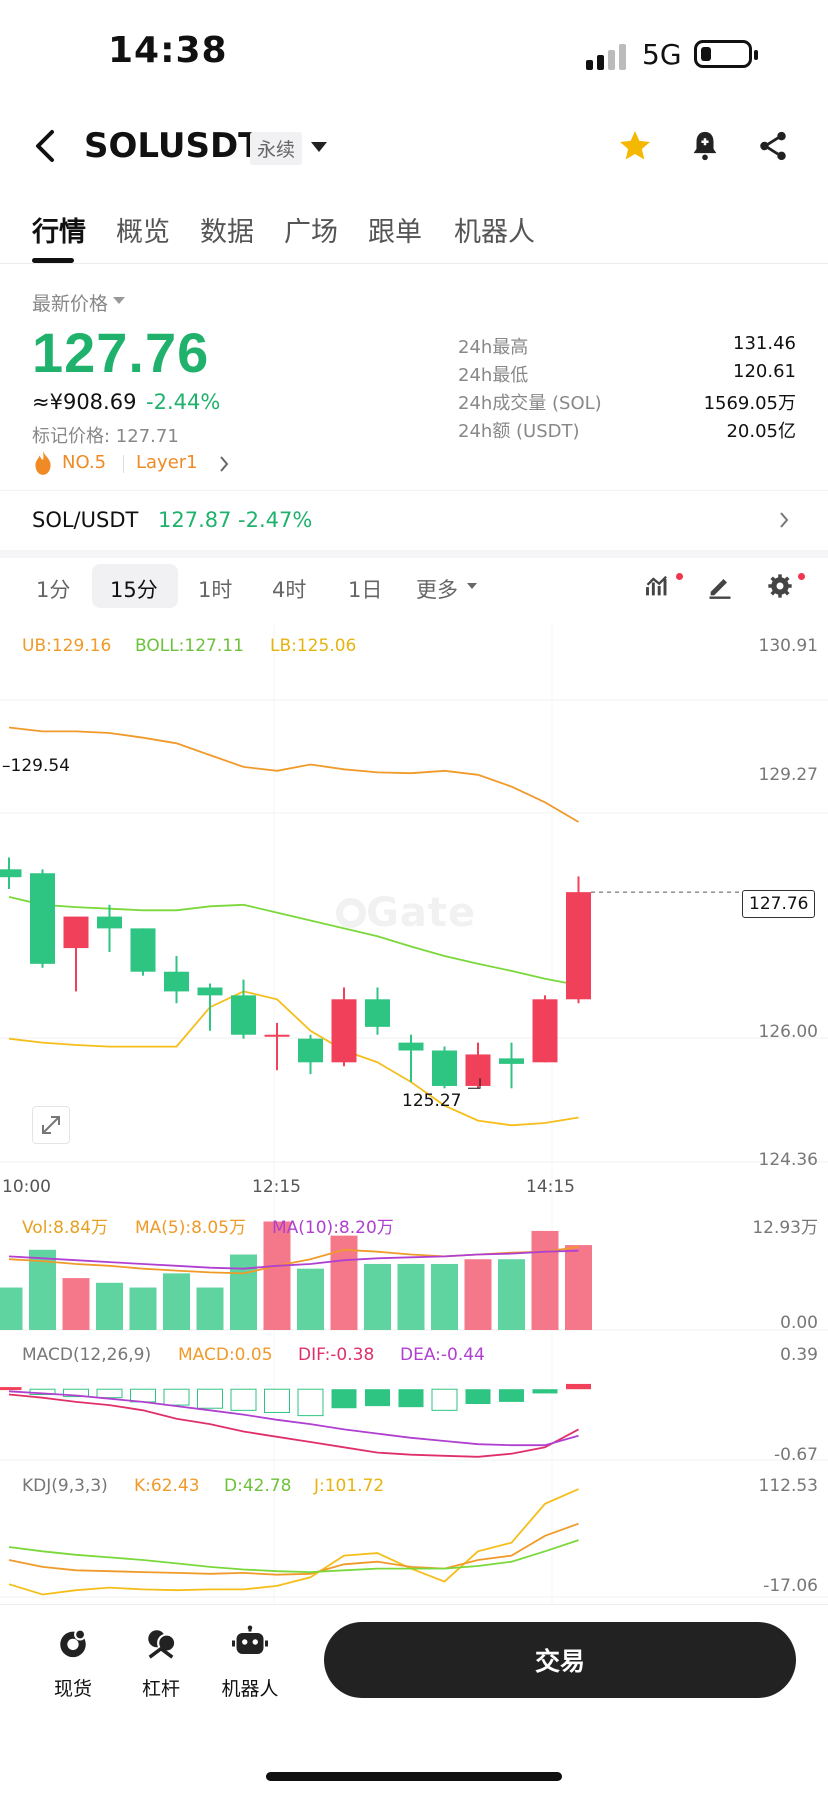  Describe the element at coordinates (73, 1643) in the screenshot. I see `spot-icon` at that location.